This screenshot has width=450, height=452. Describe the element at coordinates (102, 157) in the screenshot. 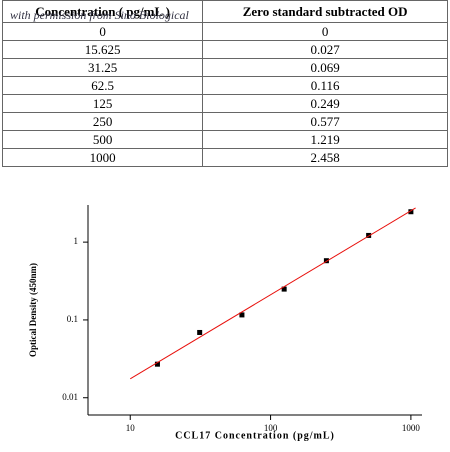

I see `table-cell: 1000` at that location.